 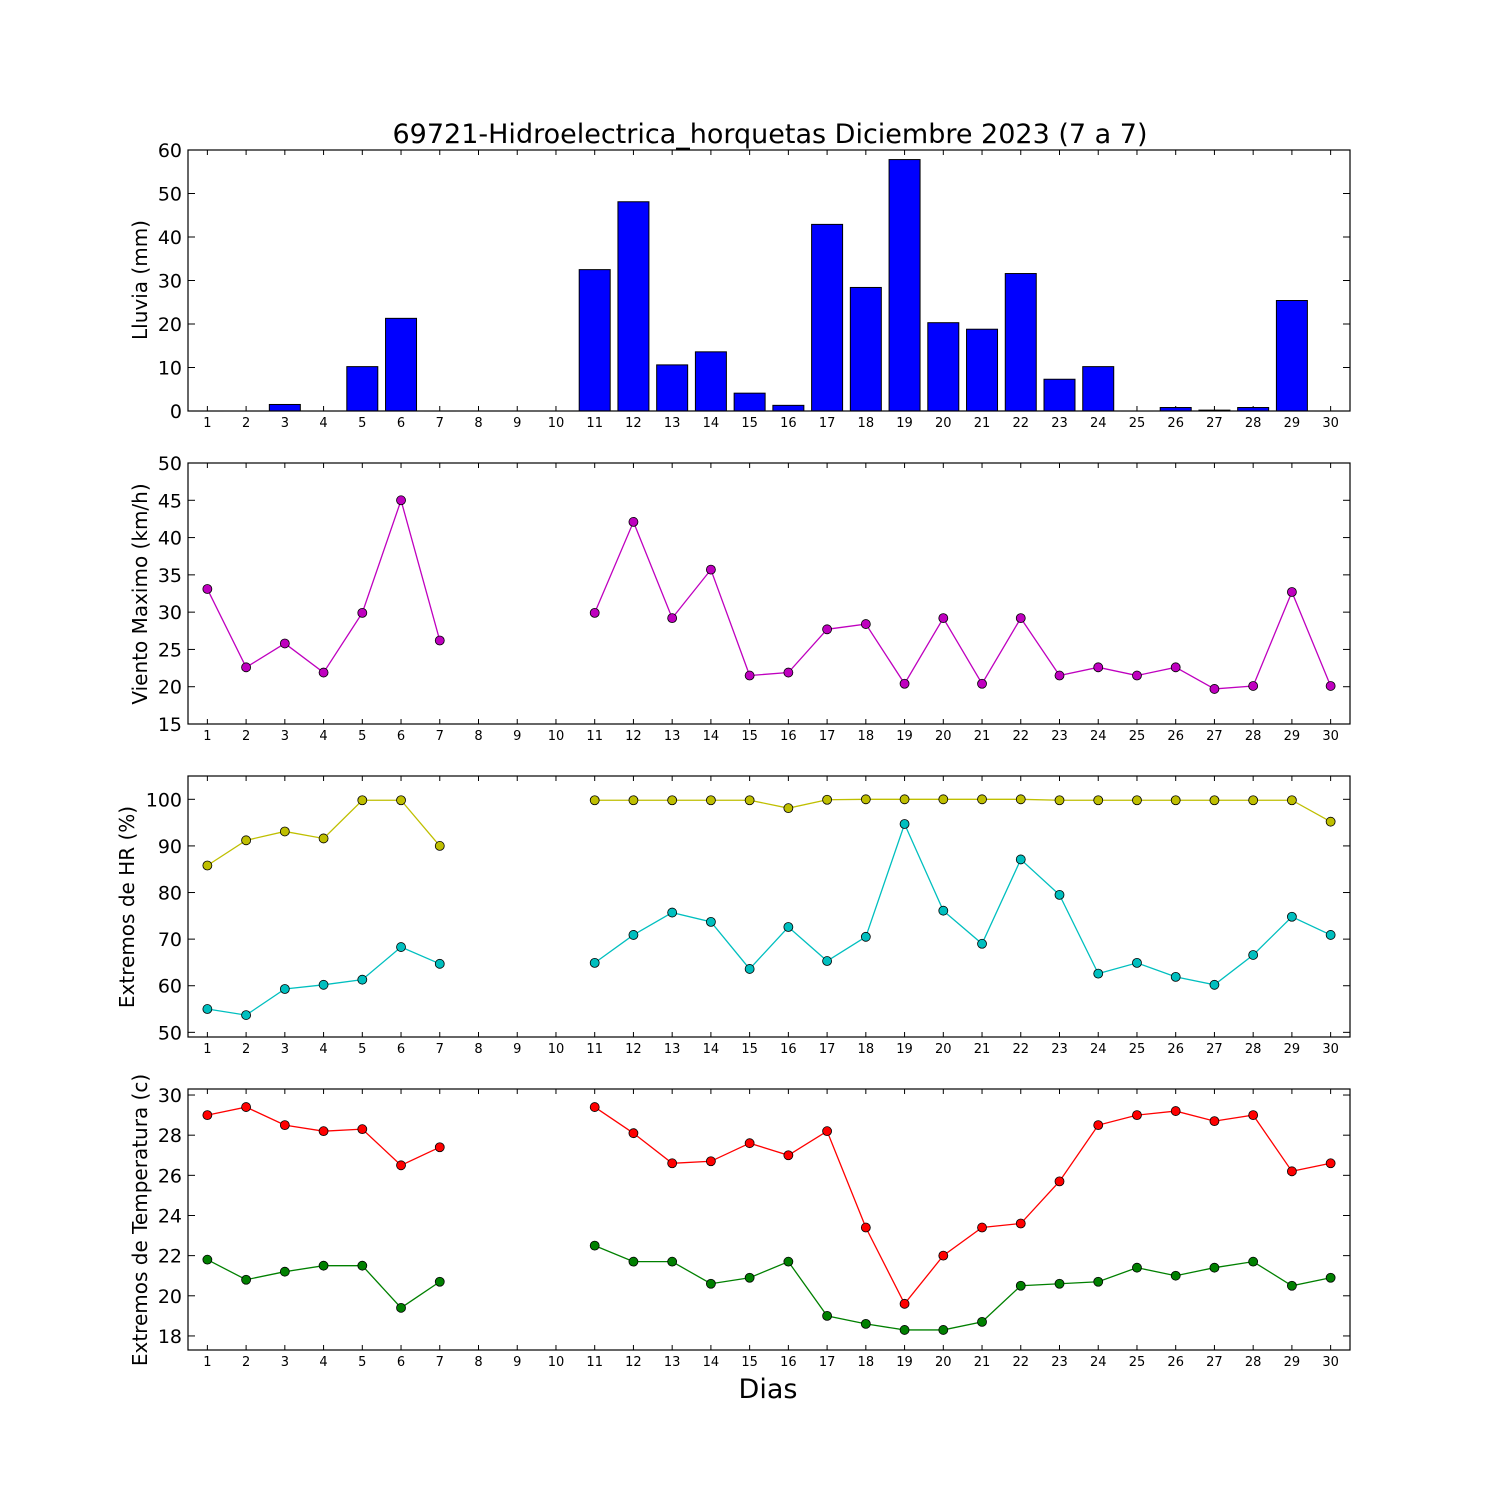 I want to click on x-tick-label: 19, so click(x=904, y=1049).